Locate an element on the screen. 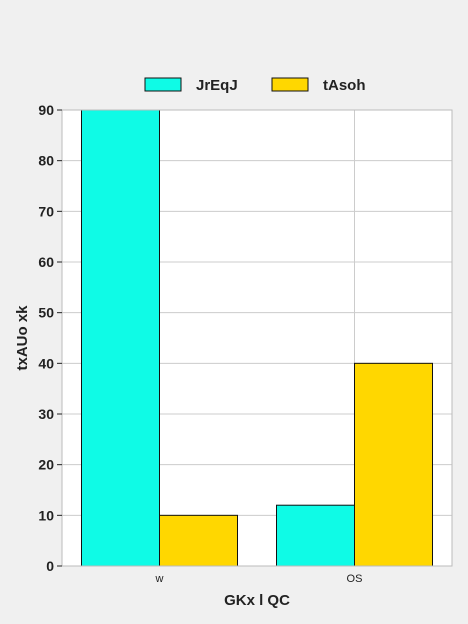 This screenshot has height=624, width=468. x-tick-label: OS is located at coordinates (355, 579).